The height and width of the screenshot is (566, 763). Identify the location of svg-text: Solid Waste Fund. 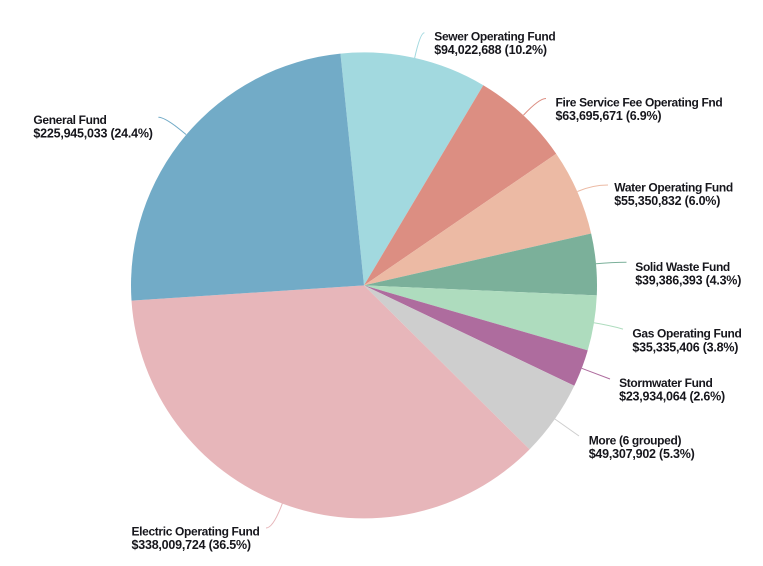
(682, 267).